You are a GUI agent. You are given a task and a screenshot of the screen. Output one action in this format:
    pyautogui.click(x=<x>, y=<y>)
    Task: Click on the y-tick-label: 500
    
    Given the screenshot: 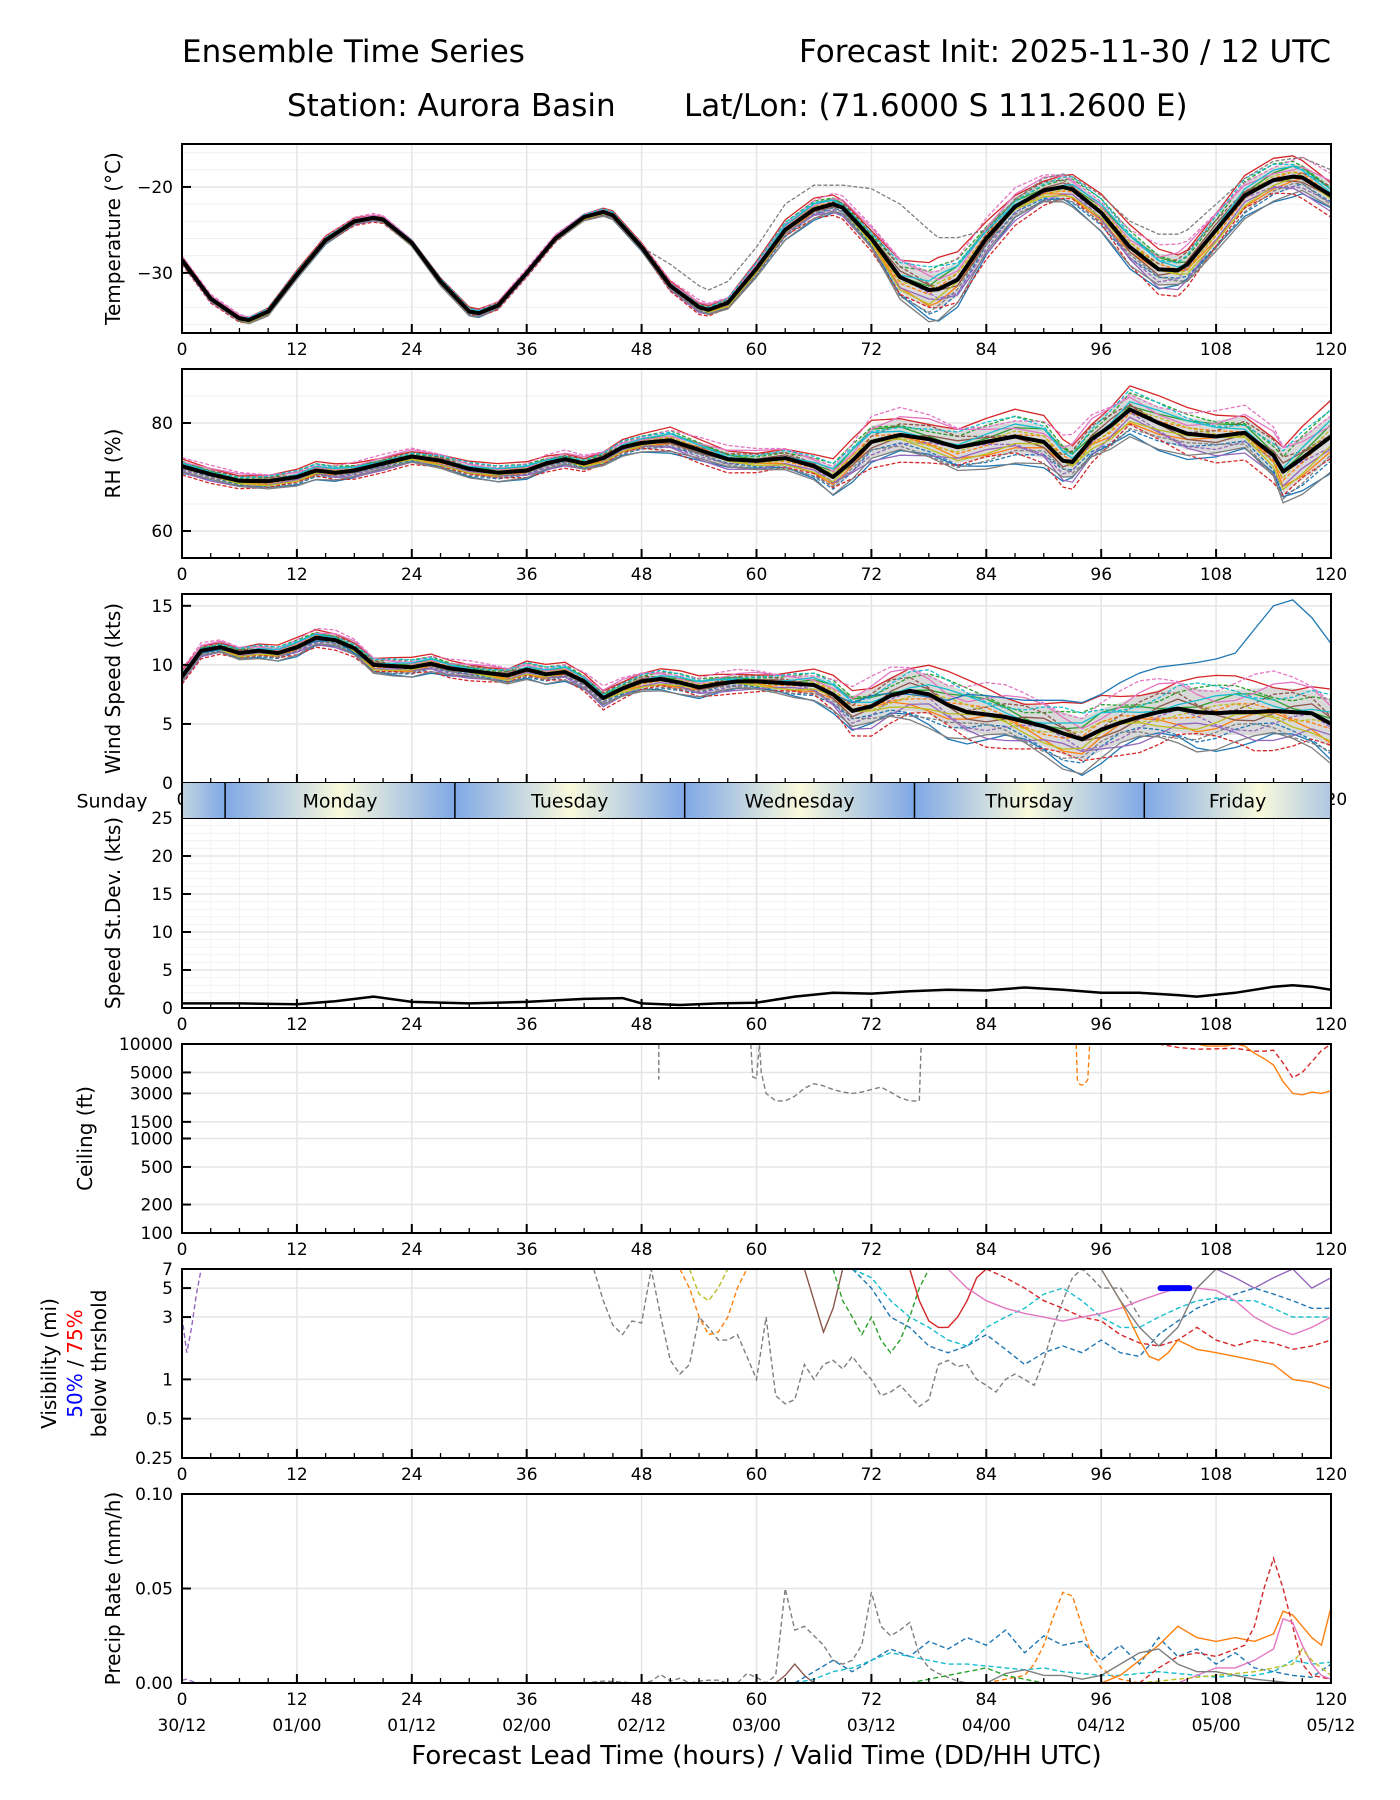 What is the action you would take?
    pyautogui.click(x=157, y=1168)
    